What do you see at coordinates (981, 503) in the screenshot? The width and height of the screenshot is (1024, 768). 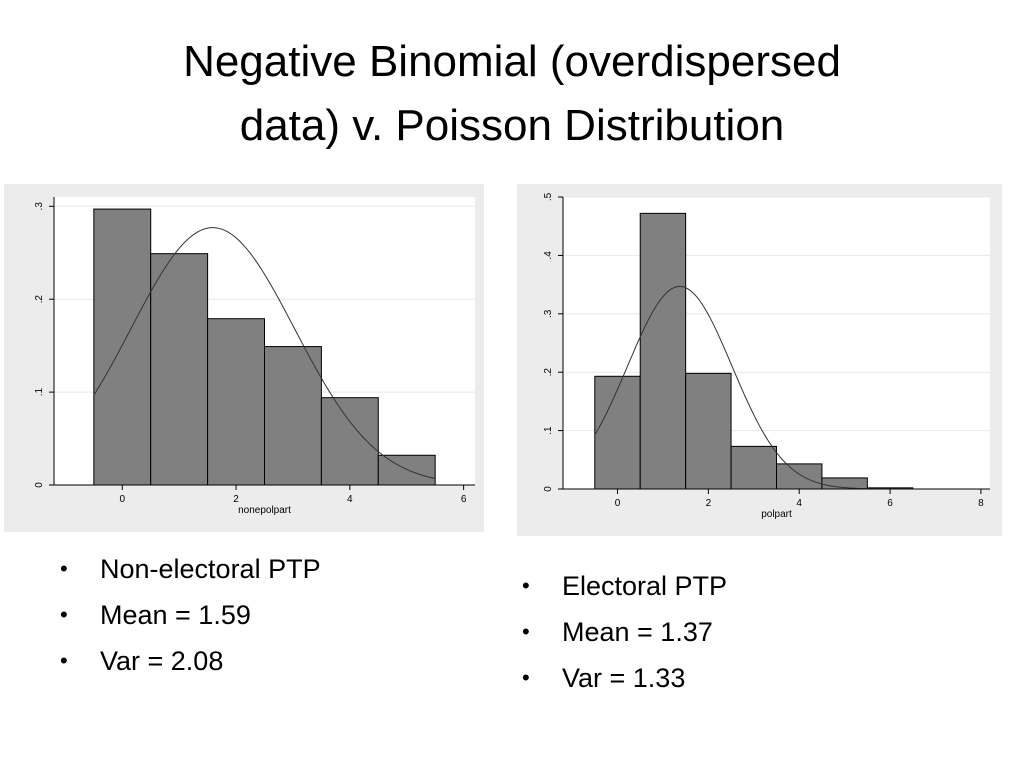 I see `x-tick-label: 8` at bounding box center [981, 503].